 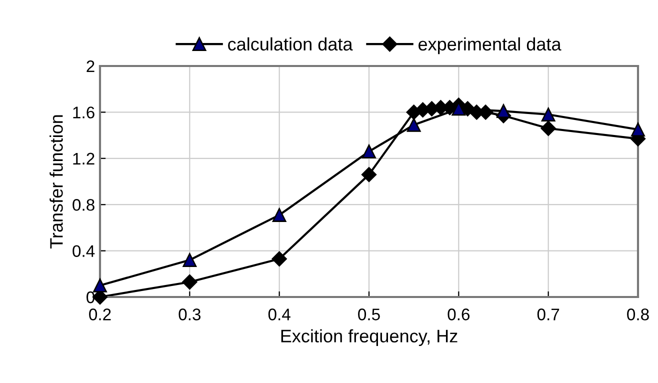 What do you see at coordinates (369, 337) in the screenshot?
I see `x-axis-title: Excition frequency, Hz` at bounding box center [369, 337].